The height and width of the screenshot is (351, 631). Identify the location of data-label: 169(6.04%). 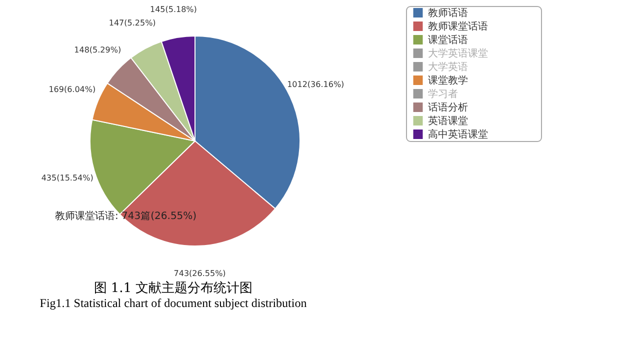
(72, 89).